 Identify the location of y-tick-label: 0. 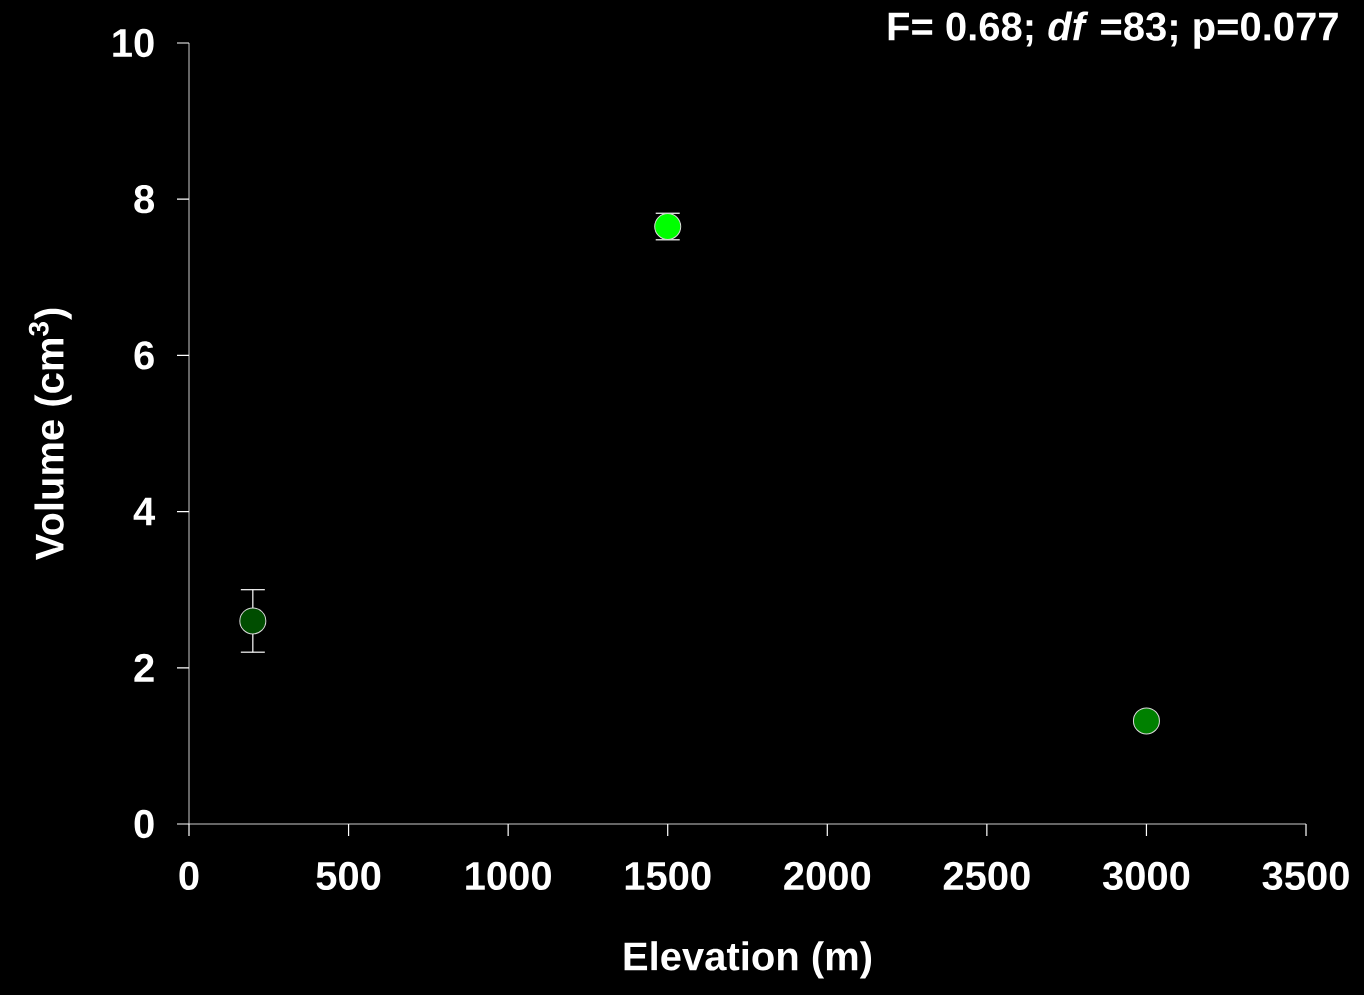
(144, 824).